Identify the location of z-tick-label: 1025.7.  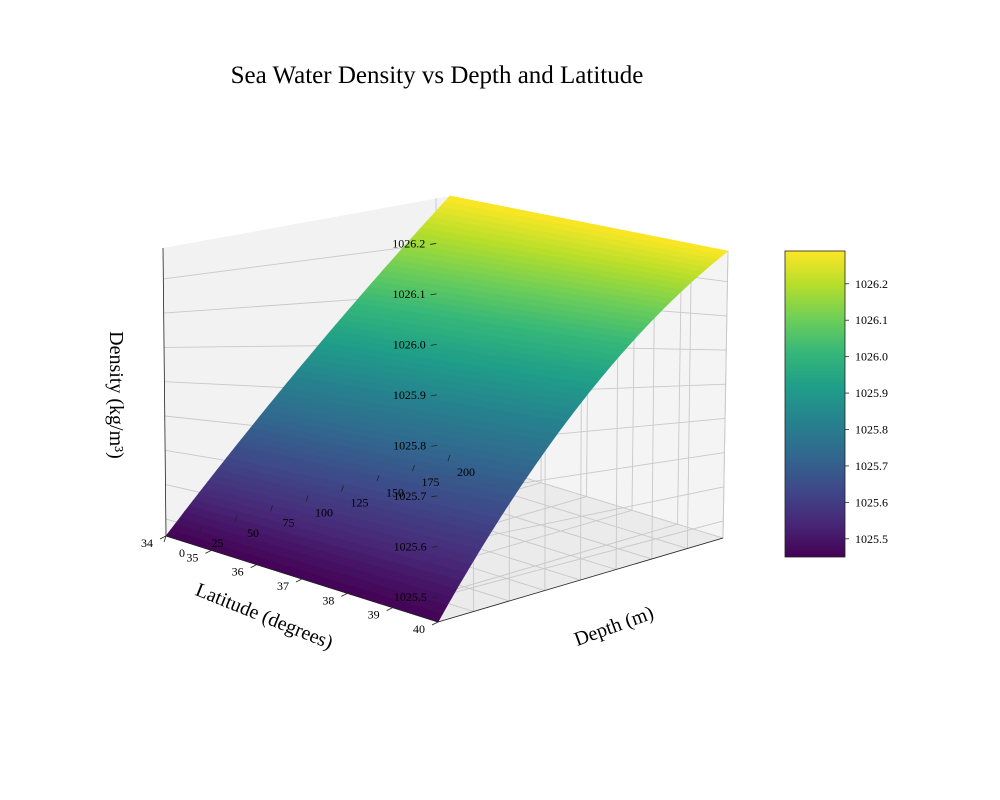
(409, 496).